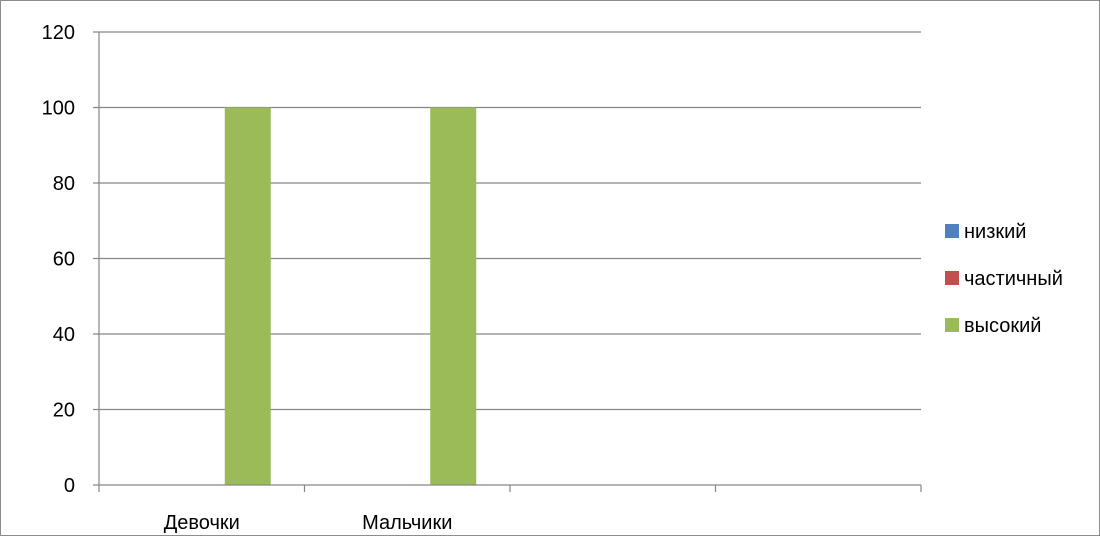 The width and height of the screenshot is (1100, 537). I want to click on legend-label: частичный, so click(1013, 279).